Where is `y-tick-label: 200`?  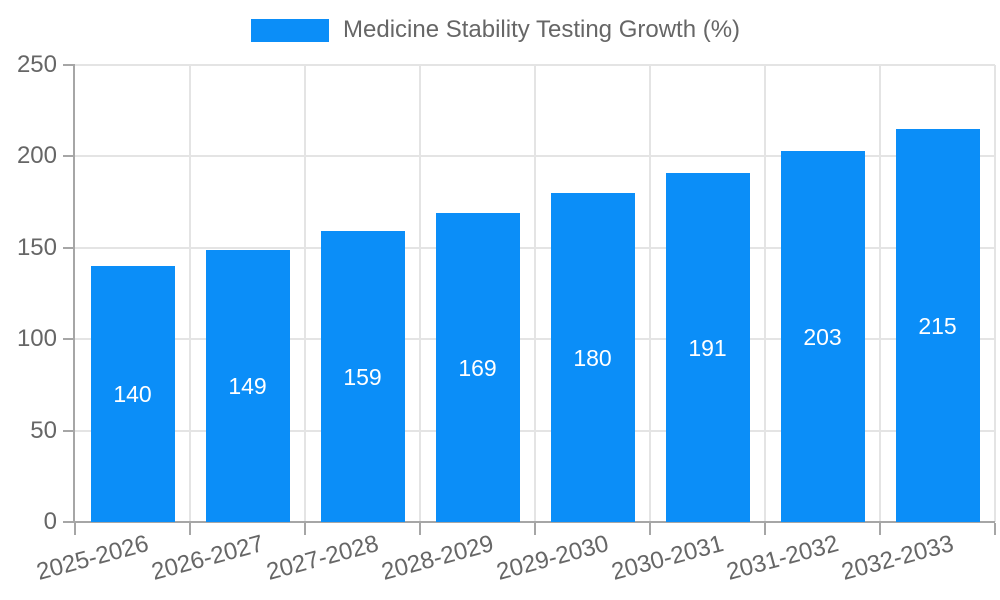
y-tick-label: 200 is located at coordinates (36, 156).